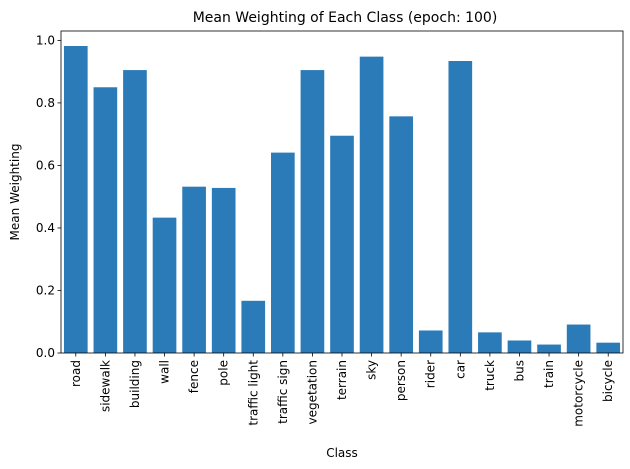 Image resolution: width=630 pixels, height=469 pixels. I want to click on y-tick-label: 0.0, so click(45, 353).